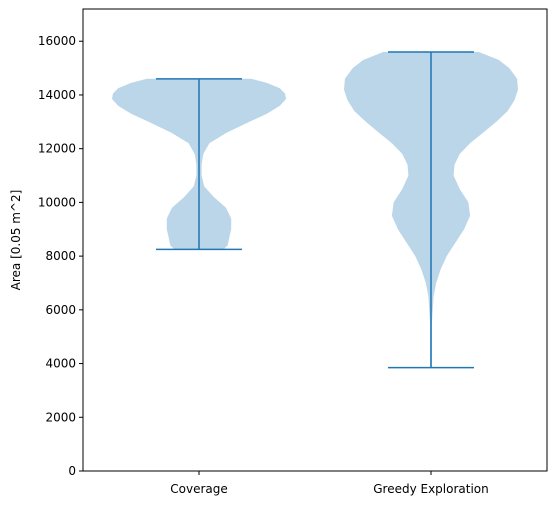 The image size is (558, 505). What do you see at coordinates (60, 417) in the screenshot?
I see `y-tick-label: 2000` at bounding box center [60, 417].